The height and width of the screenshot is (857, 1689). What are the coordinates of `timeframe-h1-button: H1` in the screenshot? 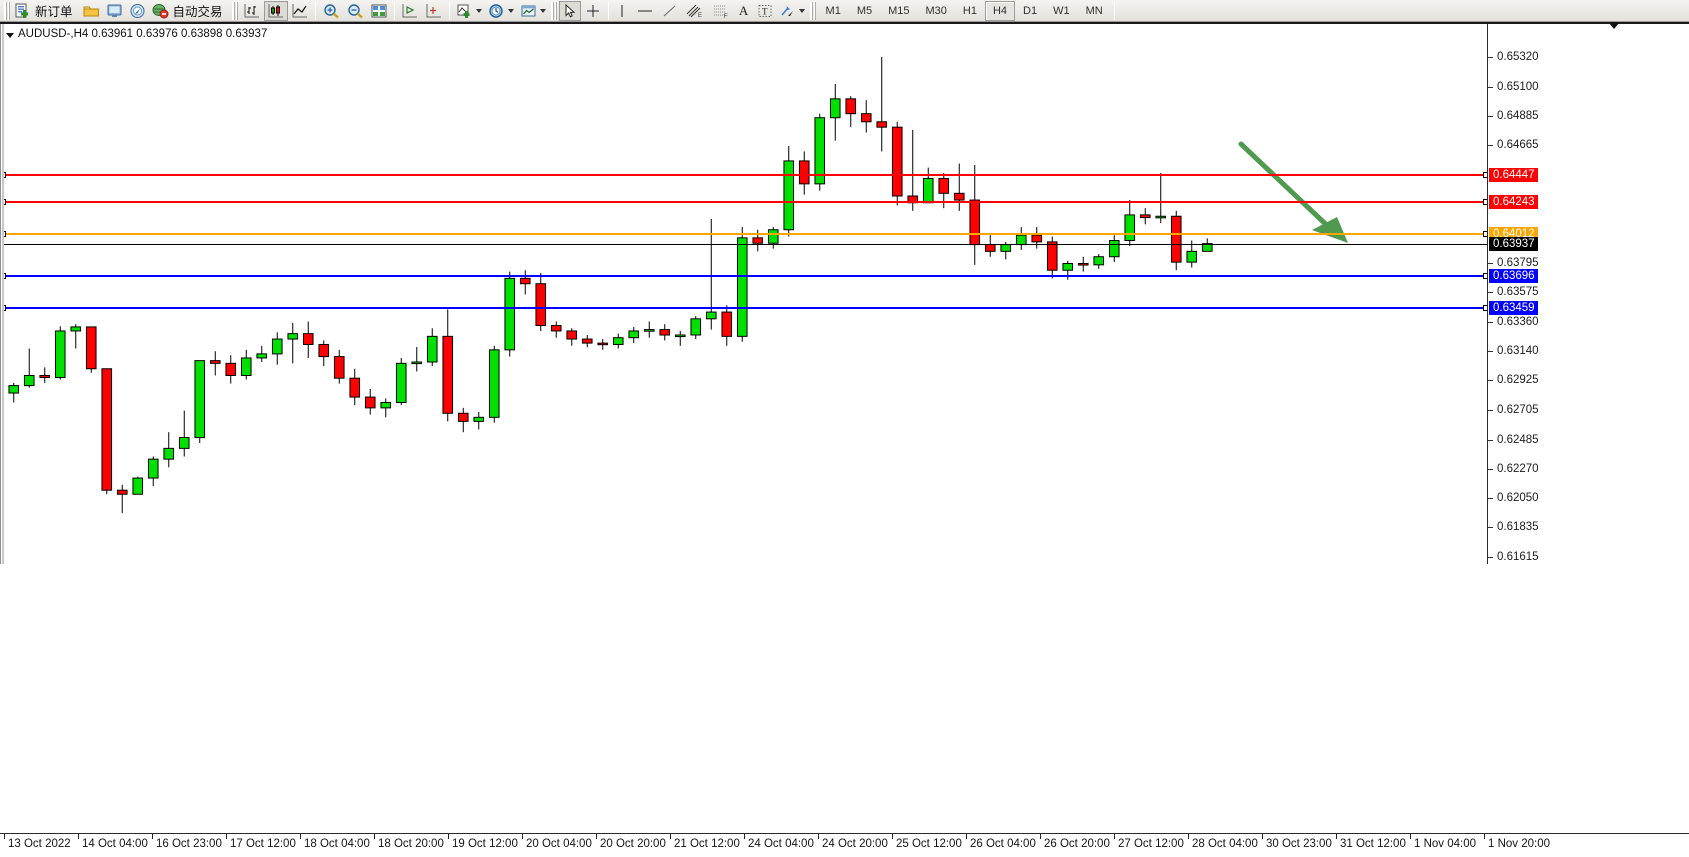 It's located at (969, 10).